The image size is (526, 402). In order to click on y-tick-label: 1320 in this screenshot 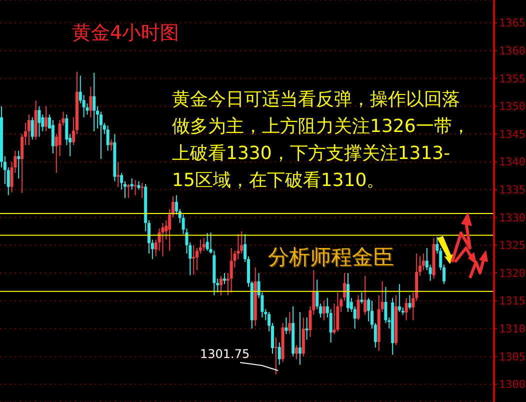, I will do `click(512, 273)`.